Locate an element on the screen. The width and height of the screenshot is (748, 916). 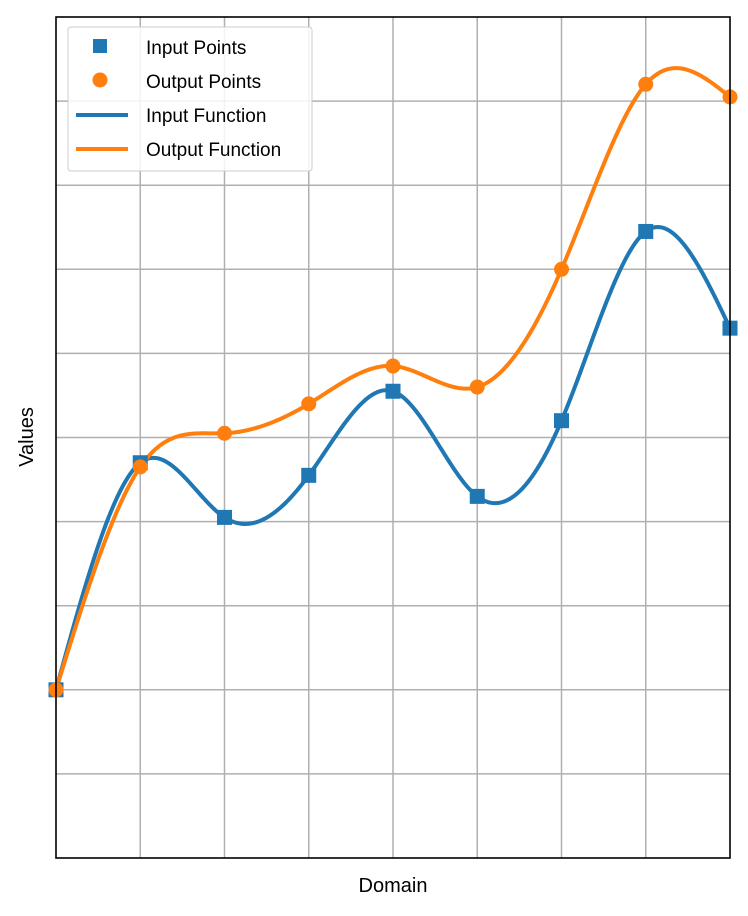
y-axis-title: Values is located at coordinates (27, 437).